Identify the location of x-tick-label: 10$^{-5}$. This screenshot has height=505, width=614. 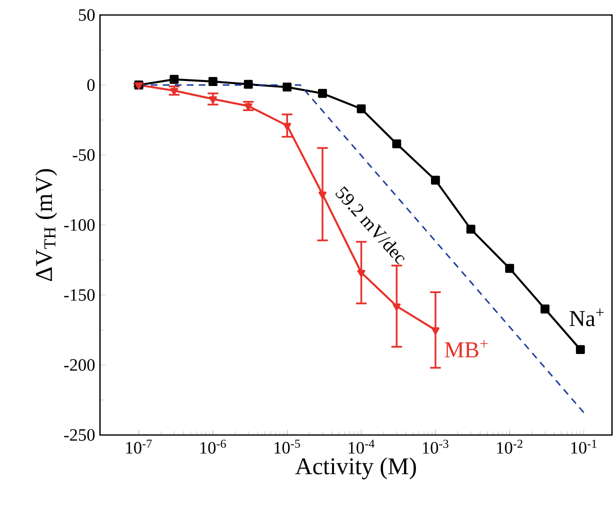
(287, 447).